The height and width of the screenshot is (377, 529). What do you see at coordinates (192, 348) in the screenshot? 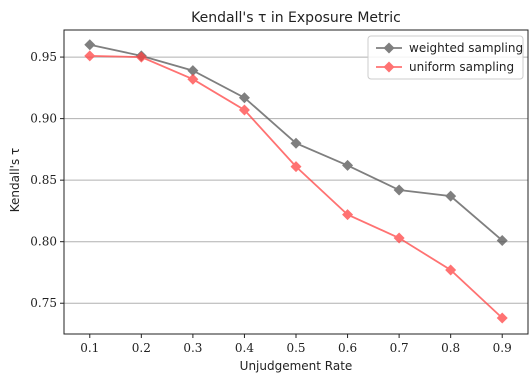
I see `x-tick-label: 0.3` at bounding box center [192, 348].